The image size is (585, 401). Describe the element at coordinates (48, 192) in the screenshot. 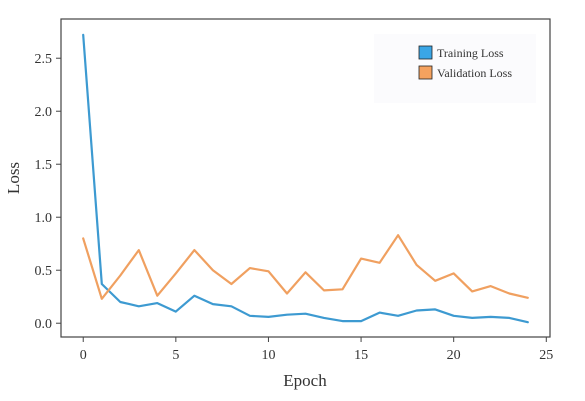

I see `y-axis: 0.0 0.5 1.0 1.5 2.0 2.5` at that location.